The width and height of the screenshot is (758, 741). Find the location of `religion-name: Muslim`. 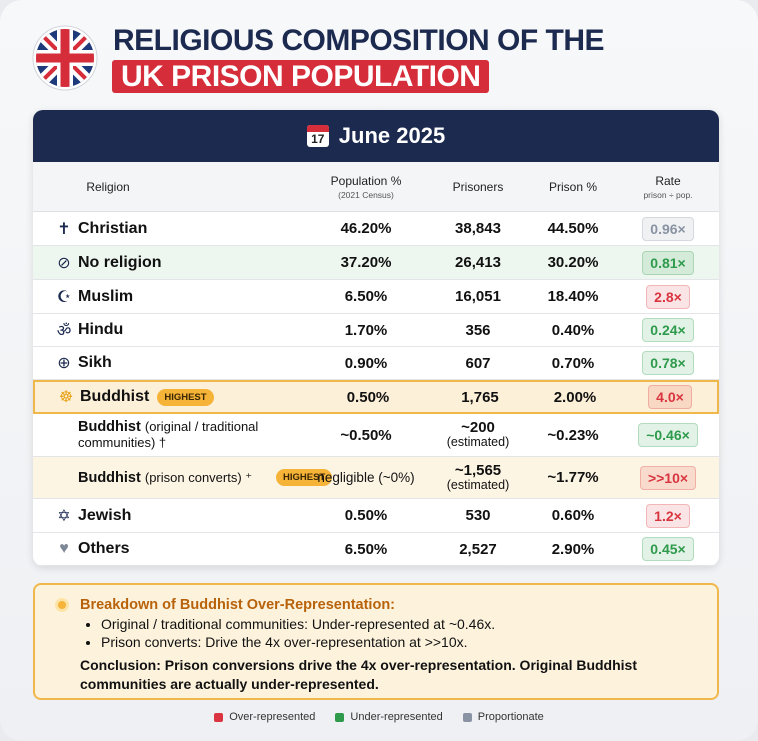

religion-name: Muslim is located at coordinates (105, 296).